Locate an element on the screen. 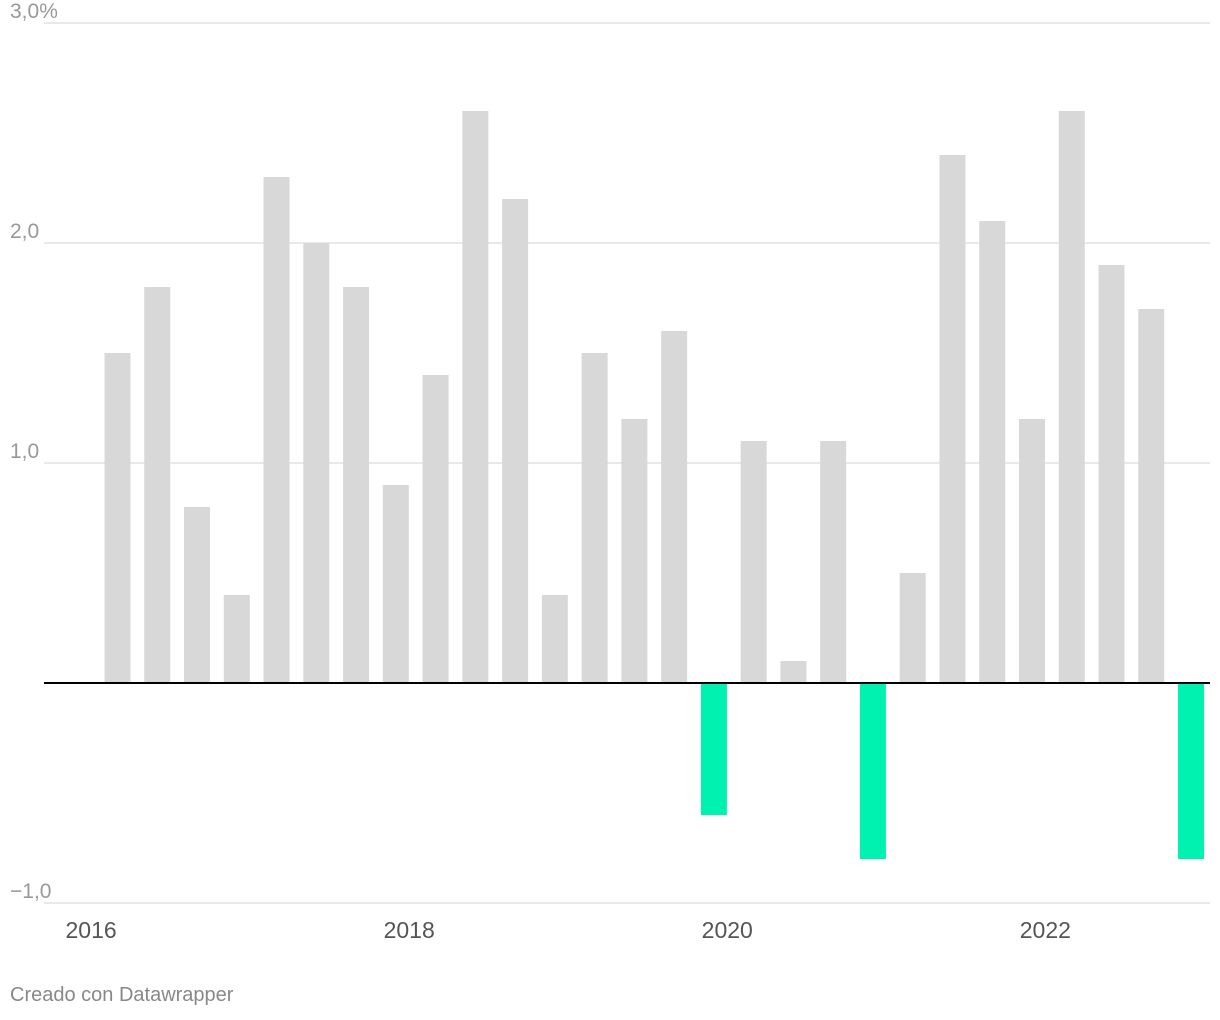 Image resolution: width=1220 pixels, height=1020 pixels. x-tick-label: 2020 is located at coordinates (727, 930).